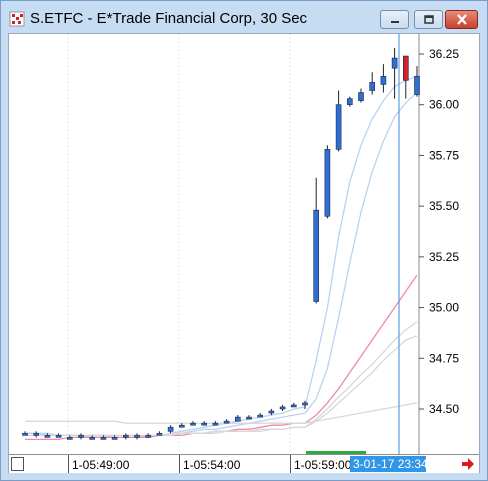 The height and width of the screenshot is (481, 488). What do you see at coordinates (169, 18) in the screenshot?
I see `window-title: S.ETFC - E*Trade Financial Corp, 30 Sec` at bounding box center [169, 18].